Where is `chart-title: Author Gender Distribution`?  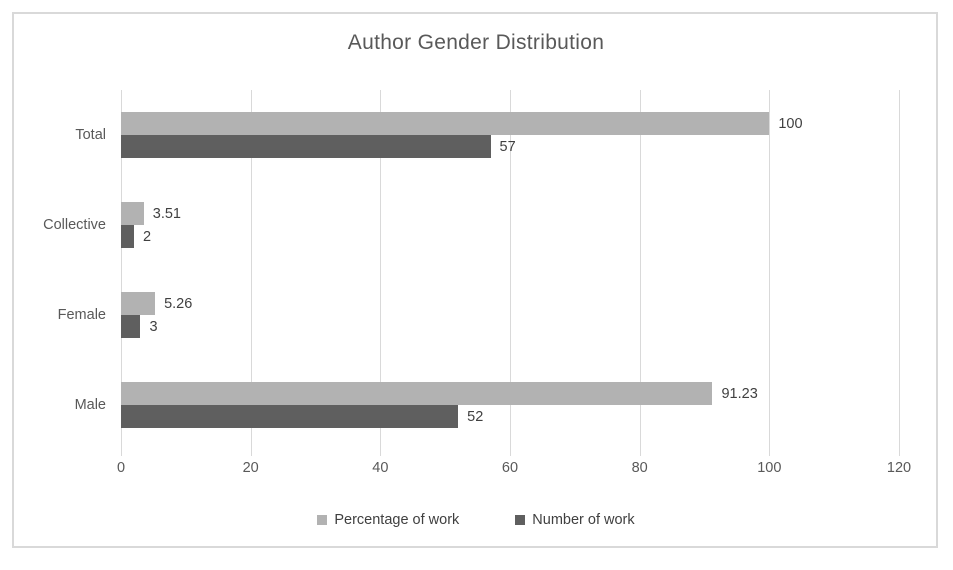 chart-title: Author Gender Distribution is located at coordinates (476, 42).